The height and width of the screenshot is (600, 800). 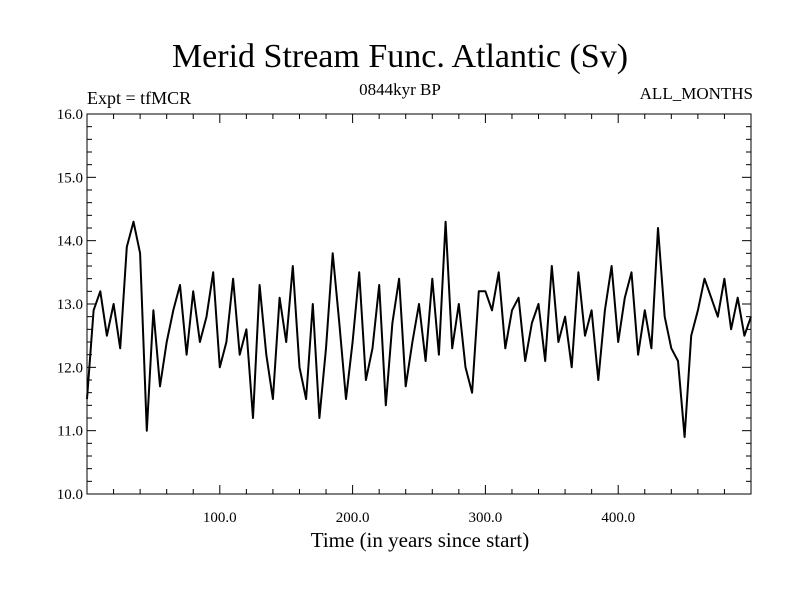 I want to click on y-tick-label: 15.0, so click(x=70, y=178).